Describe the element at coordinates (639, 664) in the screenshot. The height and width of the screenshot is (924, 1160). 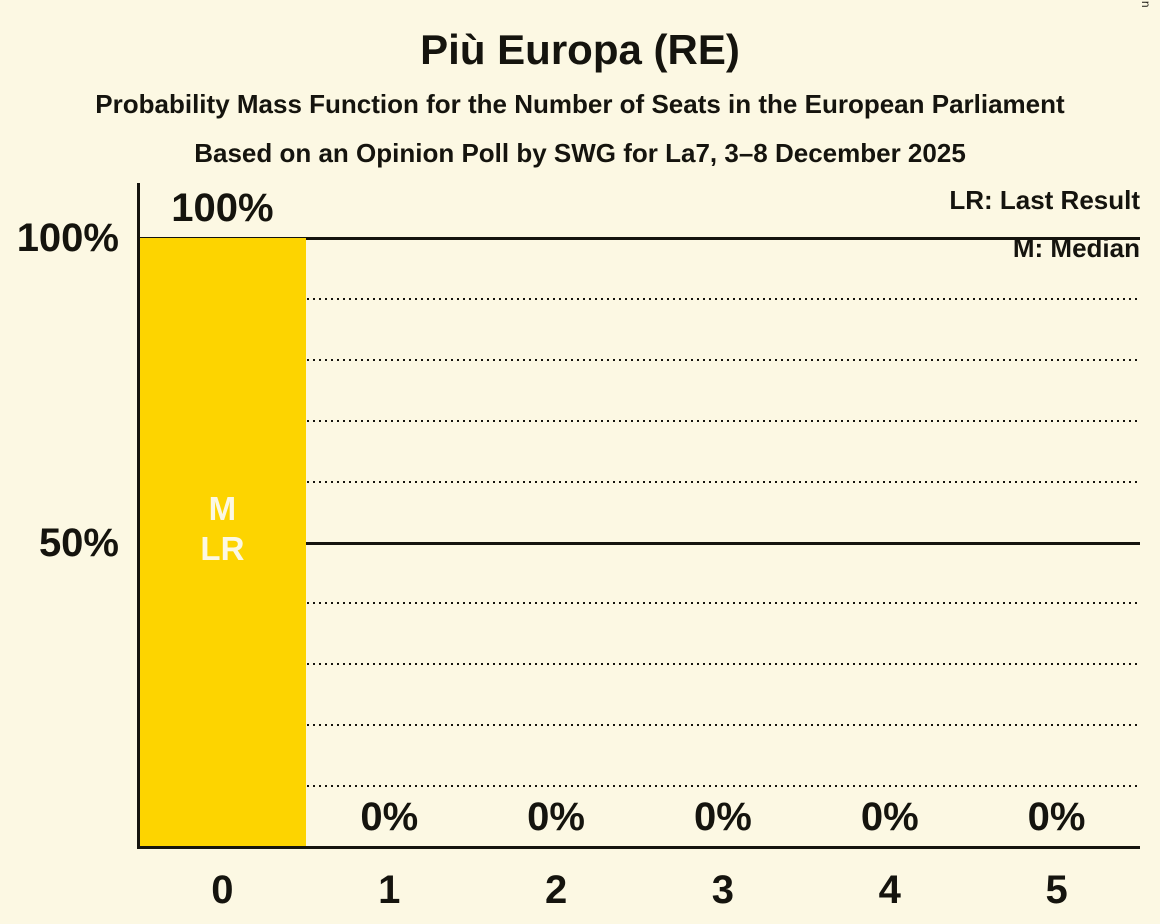
I see `gridline-dotted-30pct` at that location.